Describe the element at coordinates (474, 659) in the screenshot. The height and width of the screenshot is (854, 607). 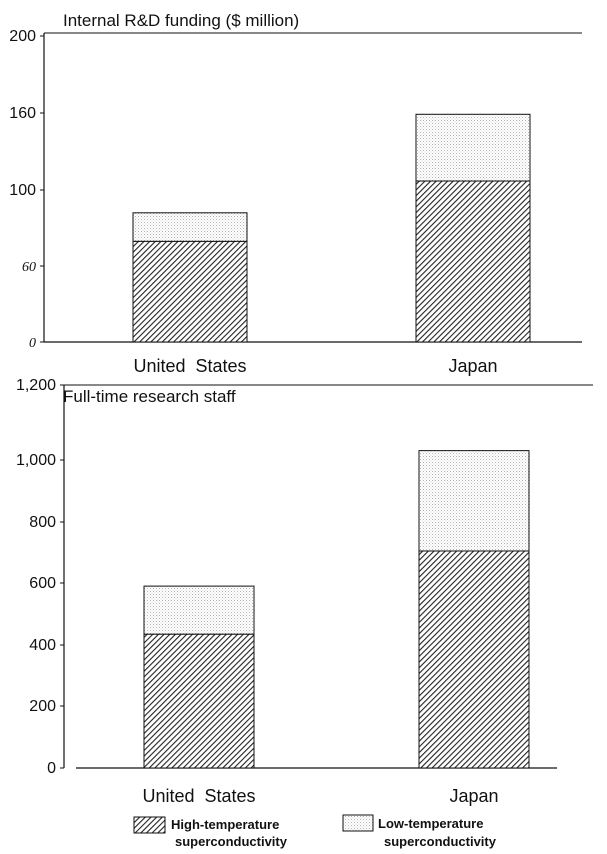
I see `staff-bar-japan-high-temperature` at that location.